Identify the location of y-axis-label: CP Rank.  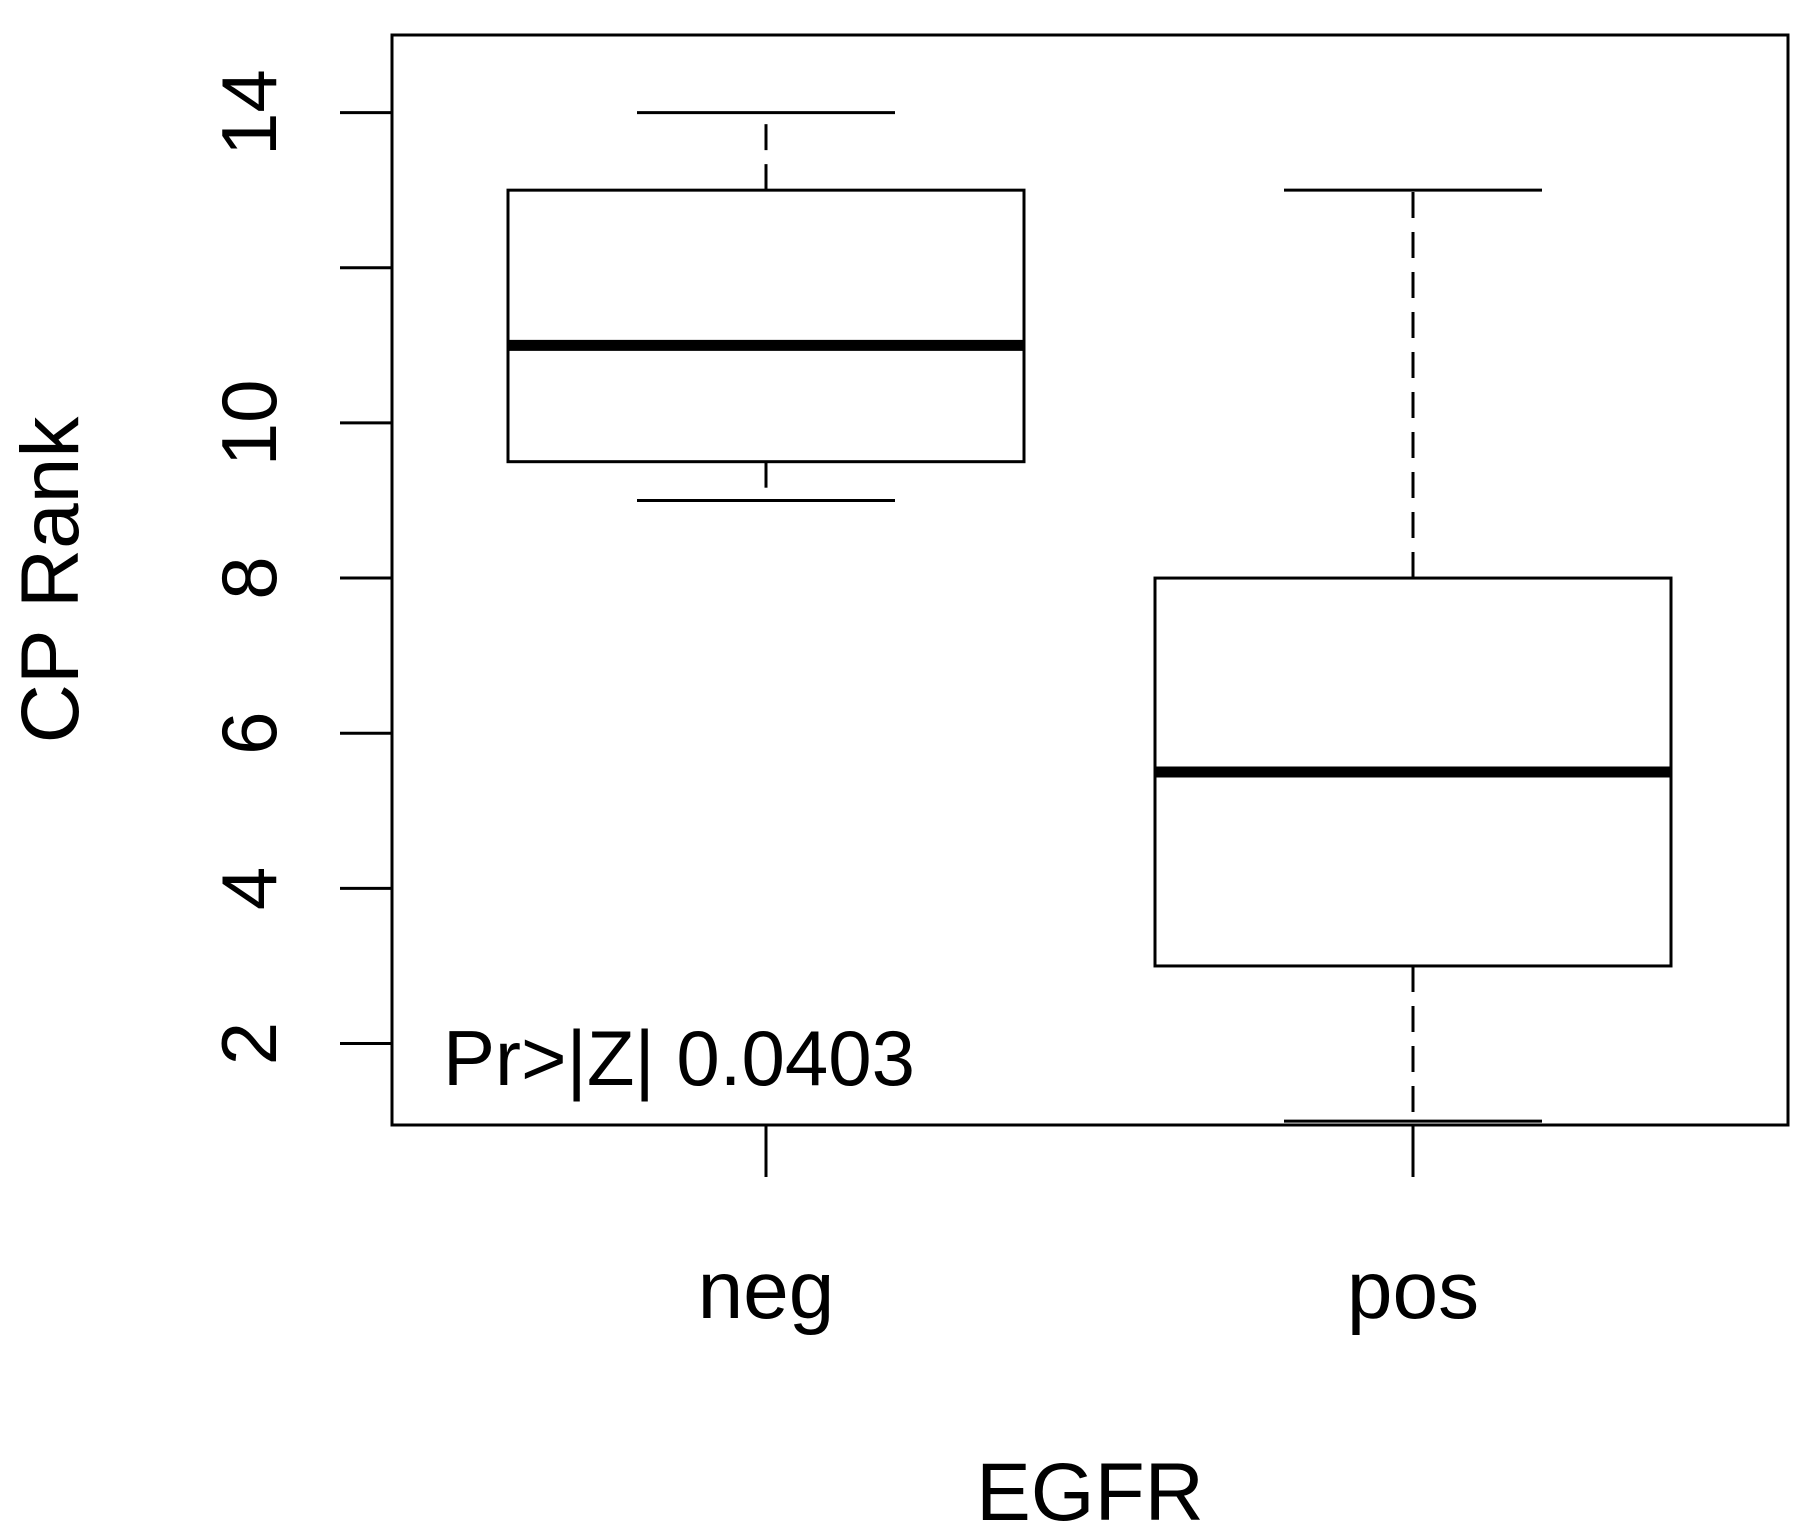
(50, 580).